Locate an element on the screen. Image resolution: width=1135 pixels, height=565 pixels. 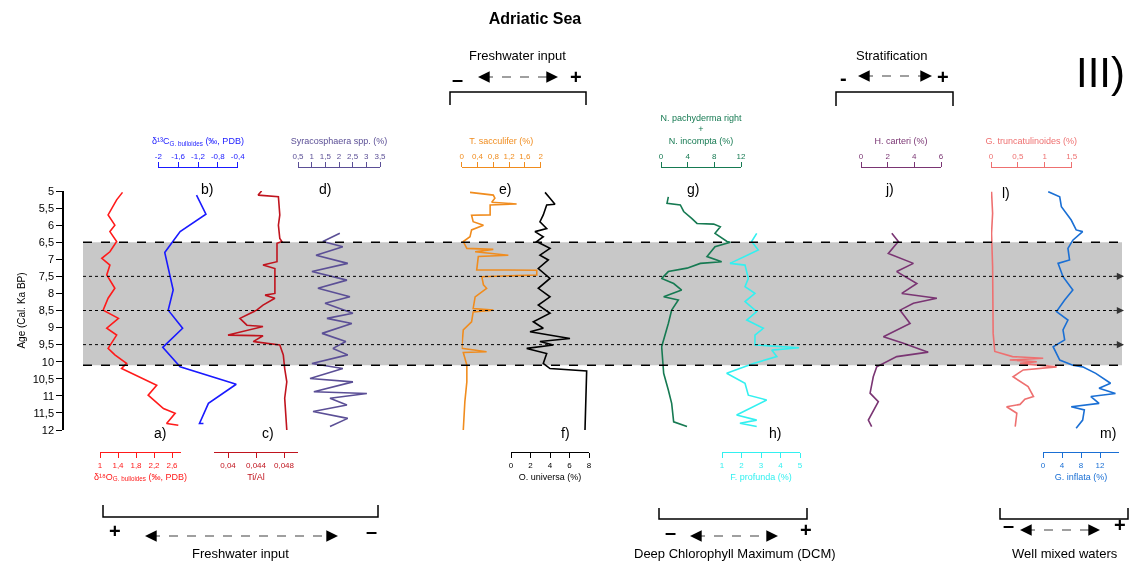
y-tick-label: 9 is located at coordinates (51, 327).